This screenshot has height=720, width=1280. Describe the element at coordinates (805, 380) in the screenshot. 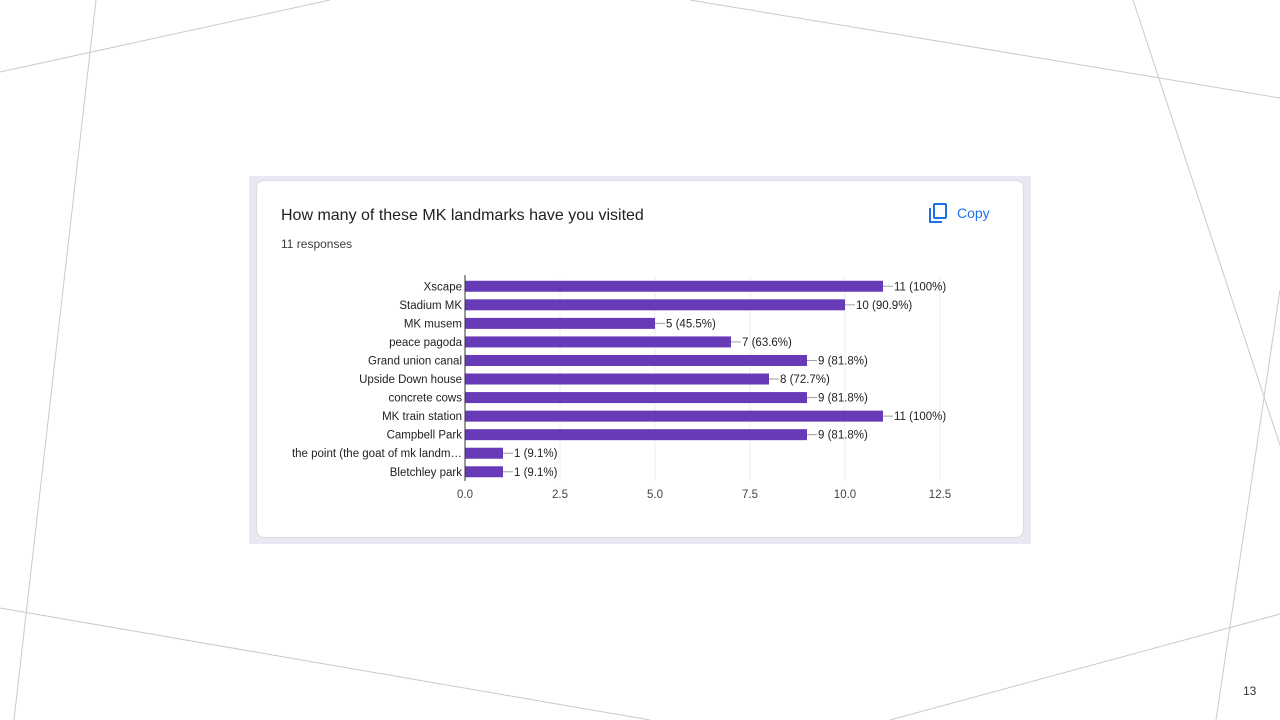

I see `data-label: 8 (72.7%)` at that location.